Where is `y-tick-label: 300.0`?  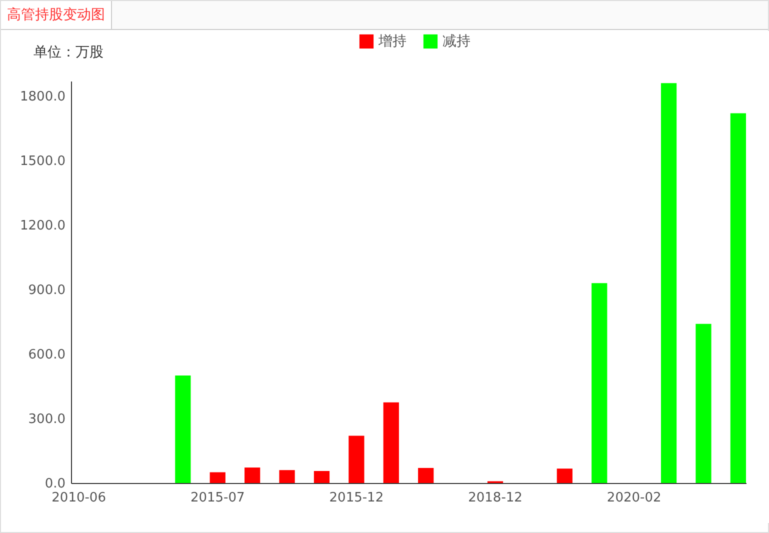 y-tick-label: 300.0 is located at coordinates (47, 420).